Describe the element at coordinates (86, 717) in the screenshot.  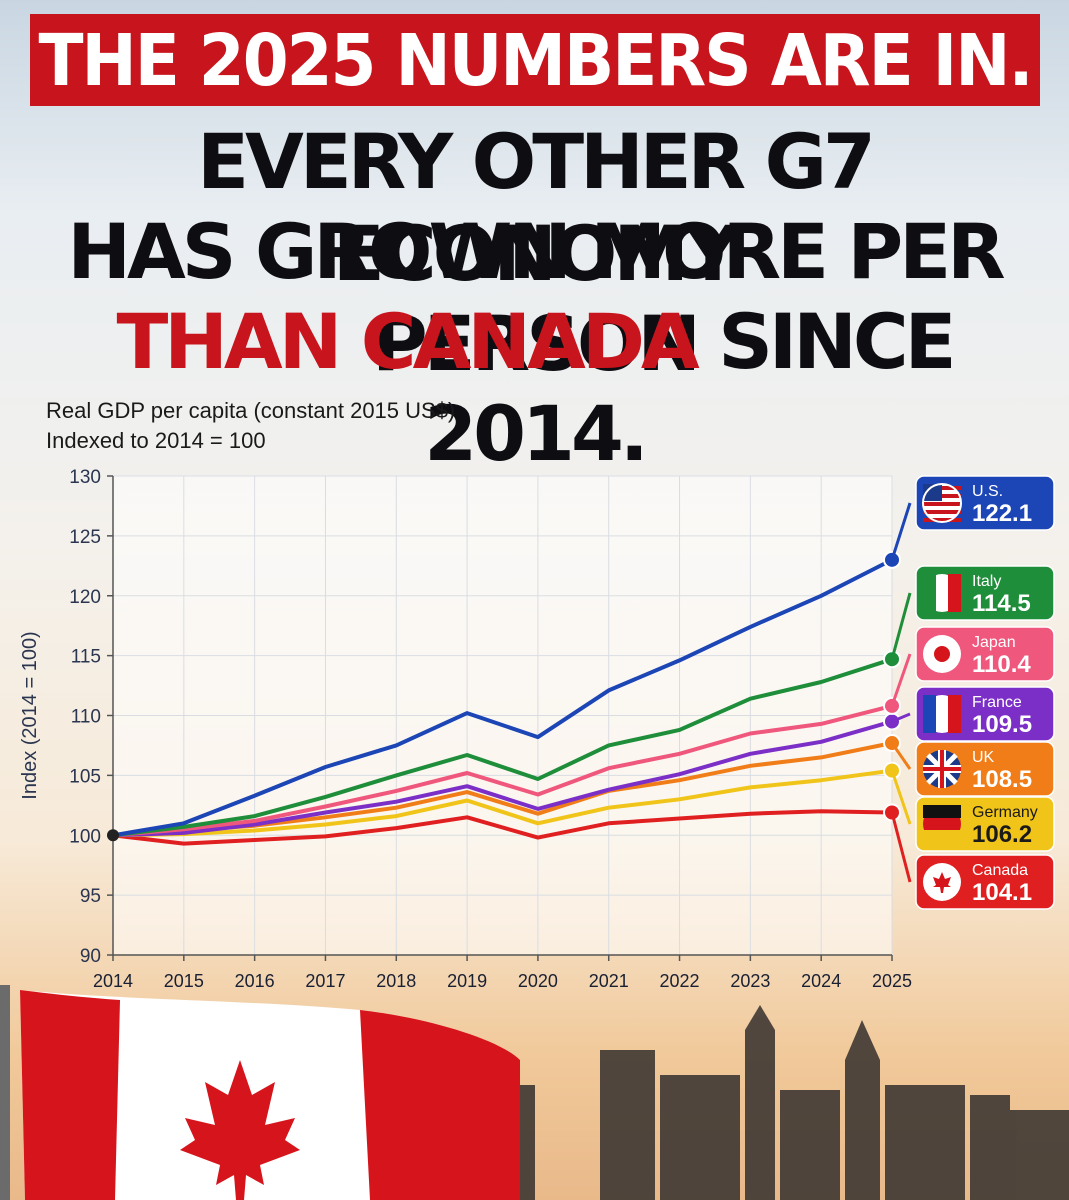
I see `y-tick-label: 110` at that location.